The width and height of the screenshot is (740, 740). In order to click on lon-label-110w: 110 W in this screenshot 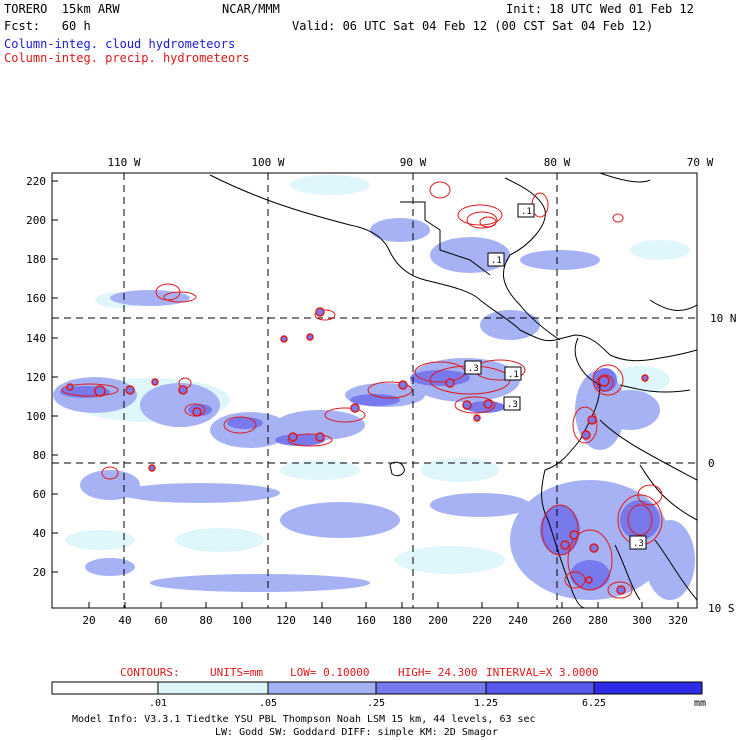, I will do `click(123, 162)`.